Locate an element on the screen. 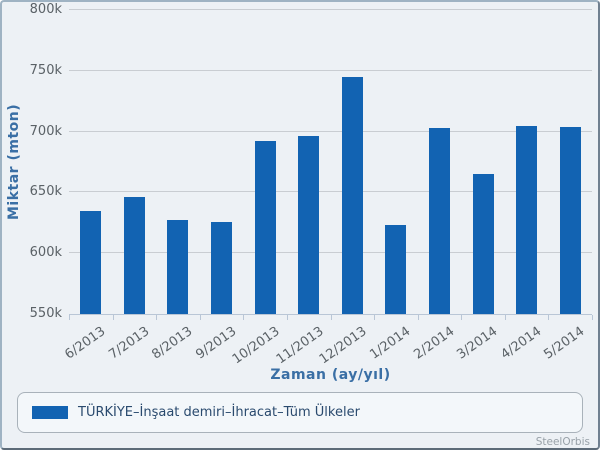 The width and height of the screenshot is (600, 450). bar-11/2013 is located at coordinates (309, 225).